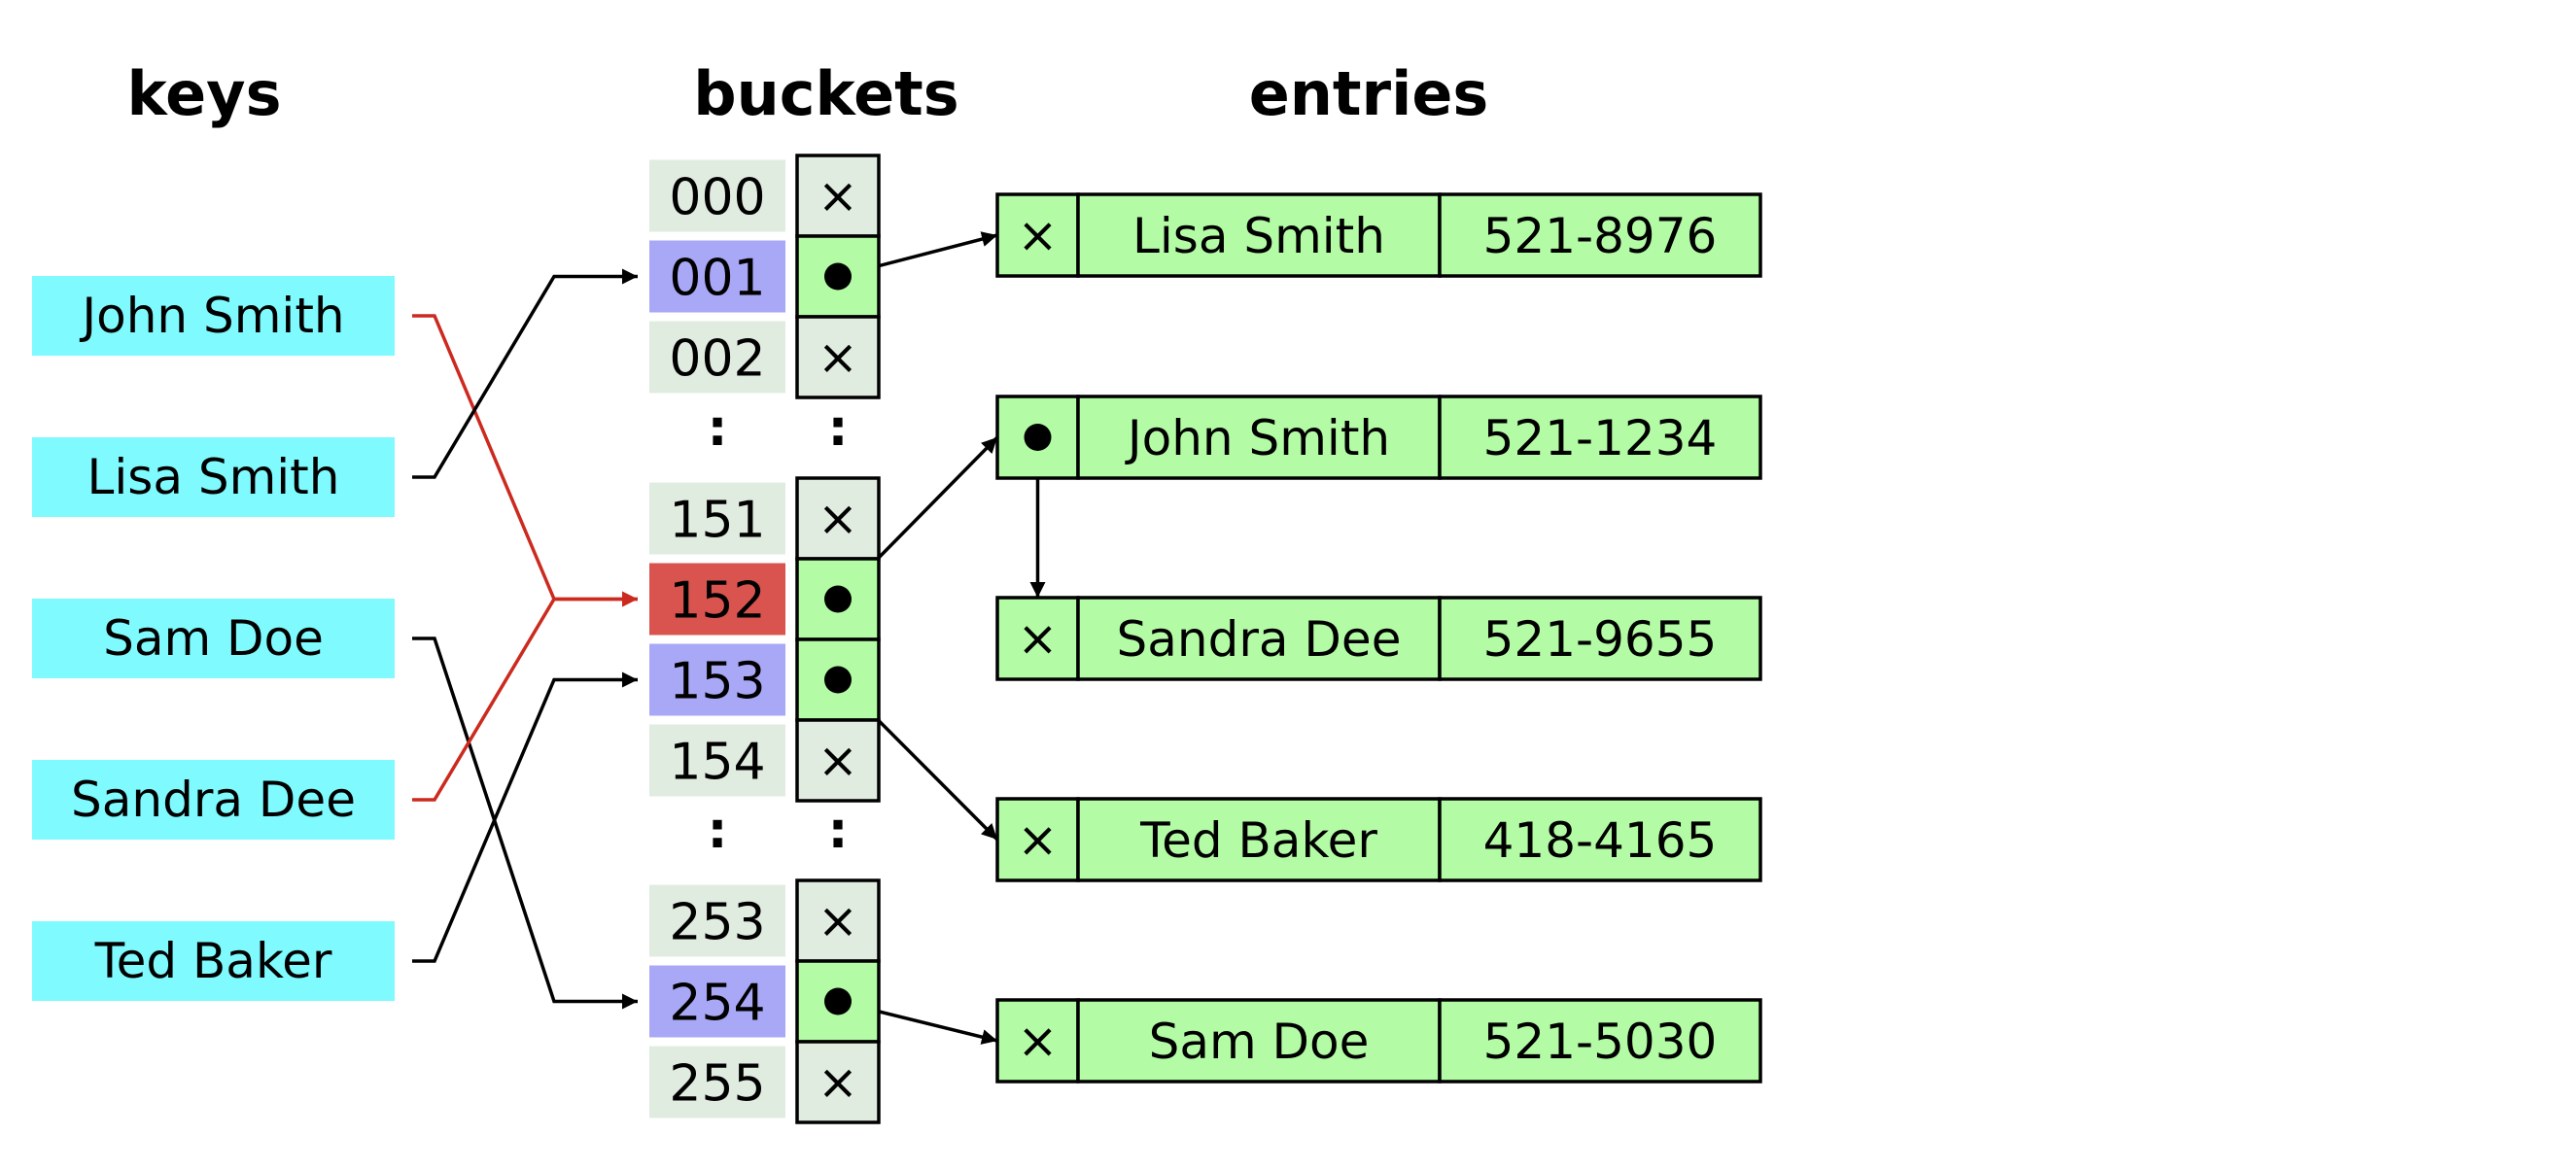 The image size is (2576, 1170). I want to click on bucket-index-label: 151, so click(717, 521).